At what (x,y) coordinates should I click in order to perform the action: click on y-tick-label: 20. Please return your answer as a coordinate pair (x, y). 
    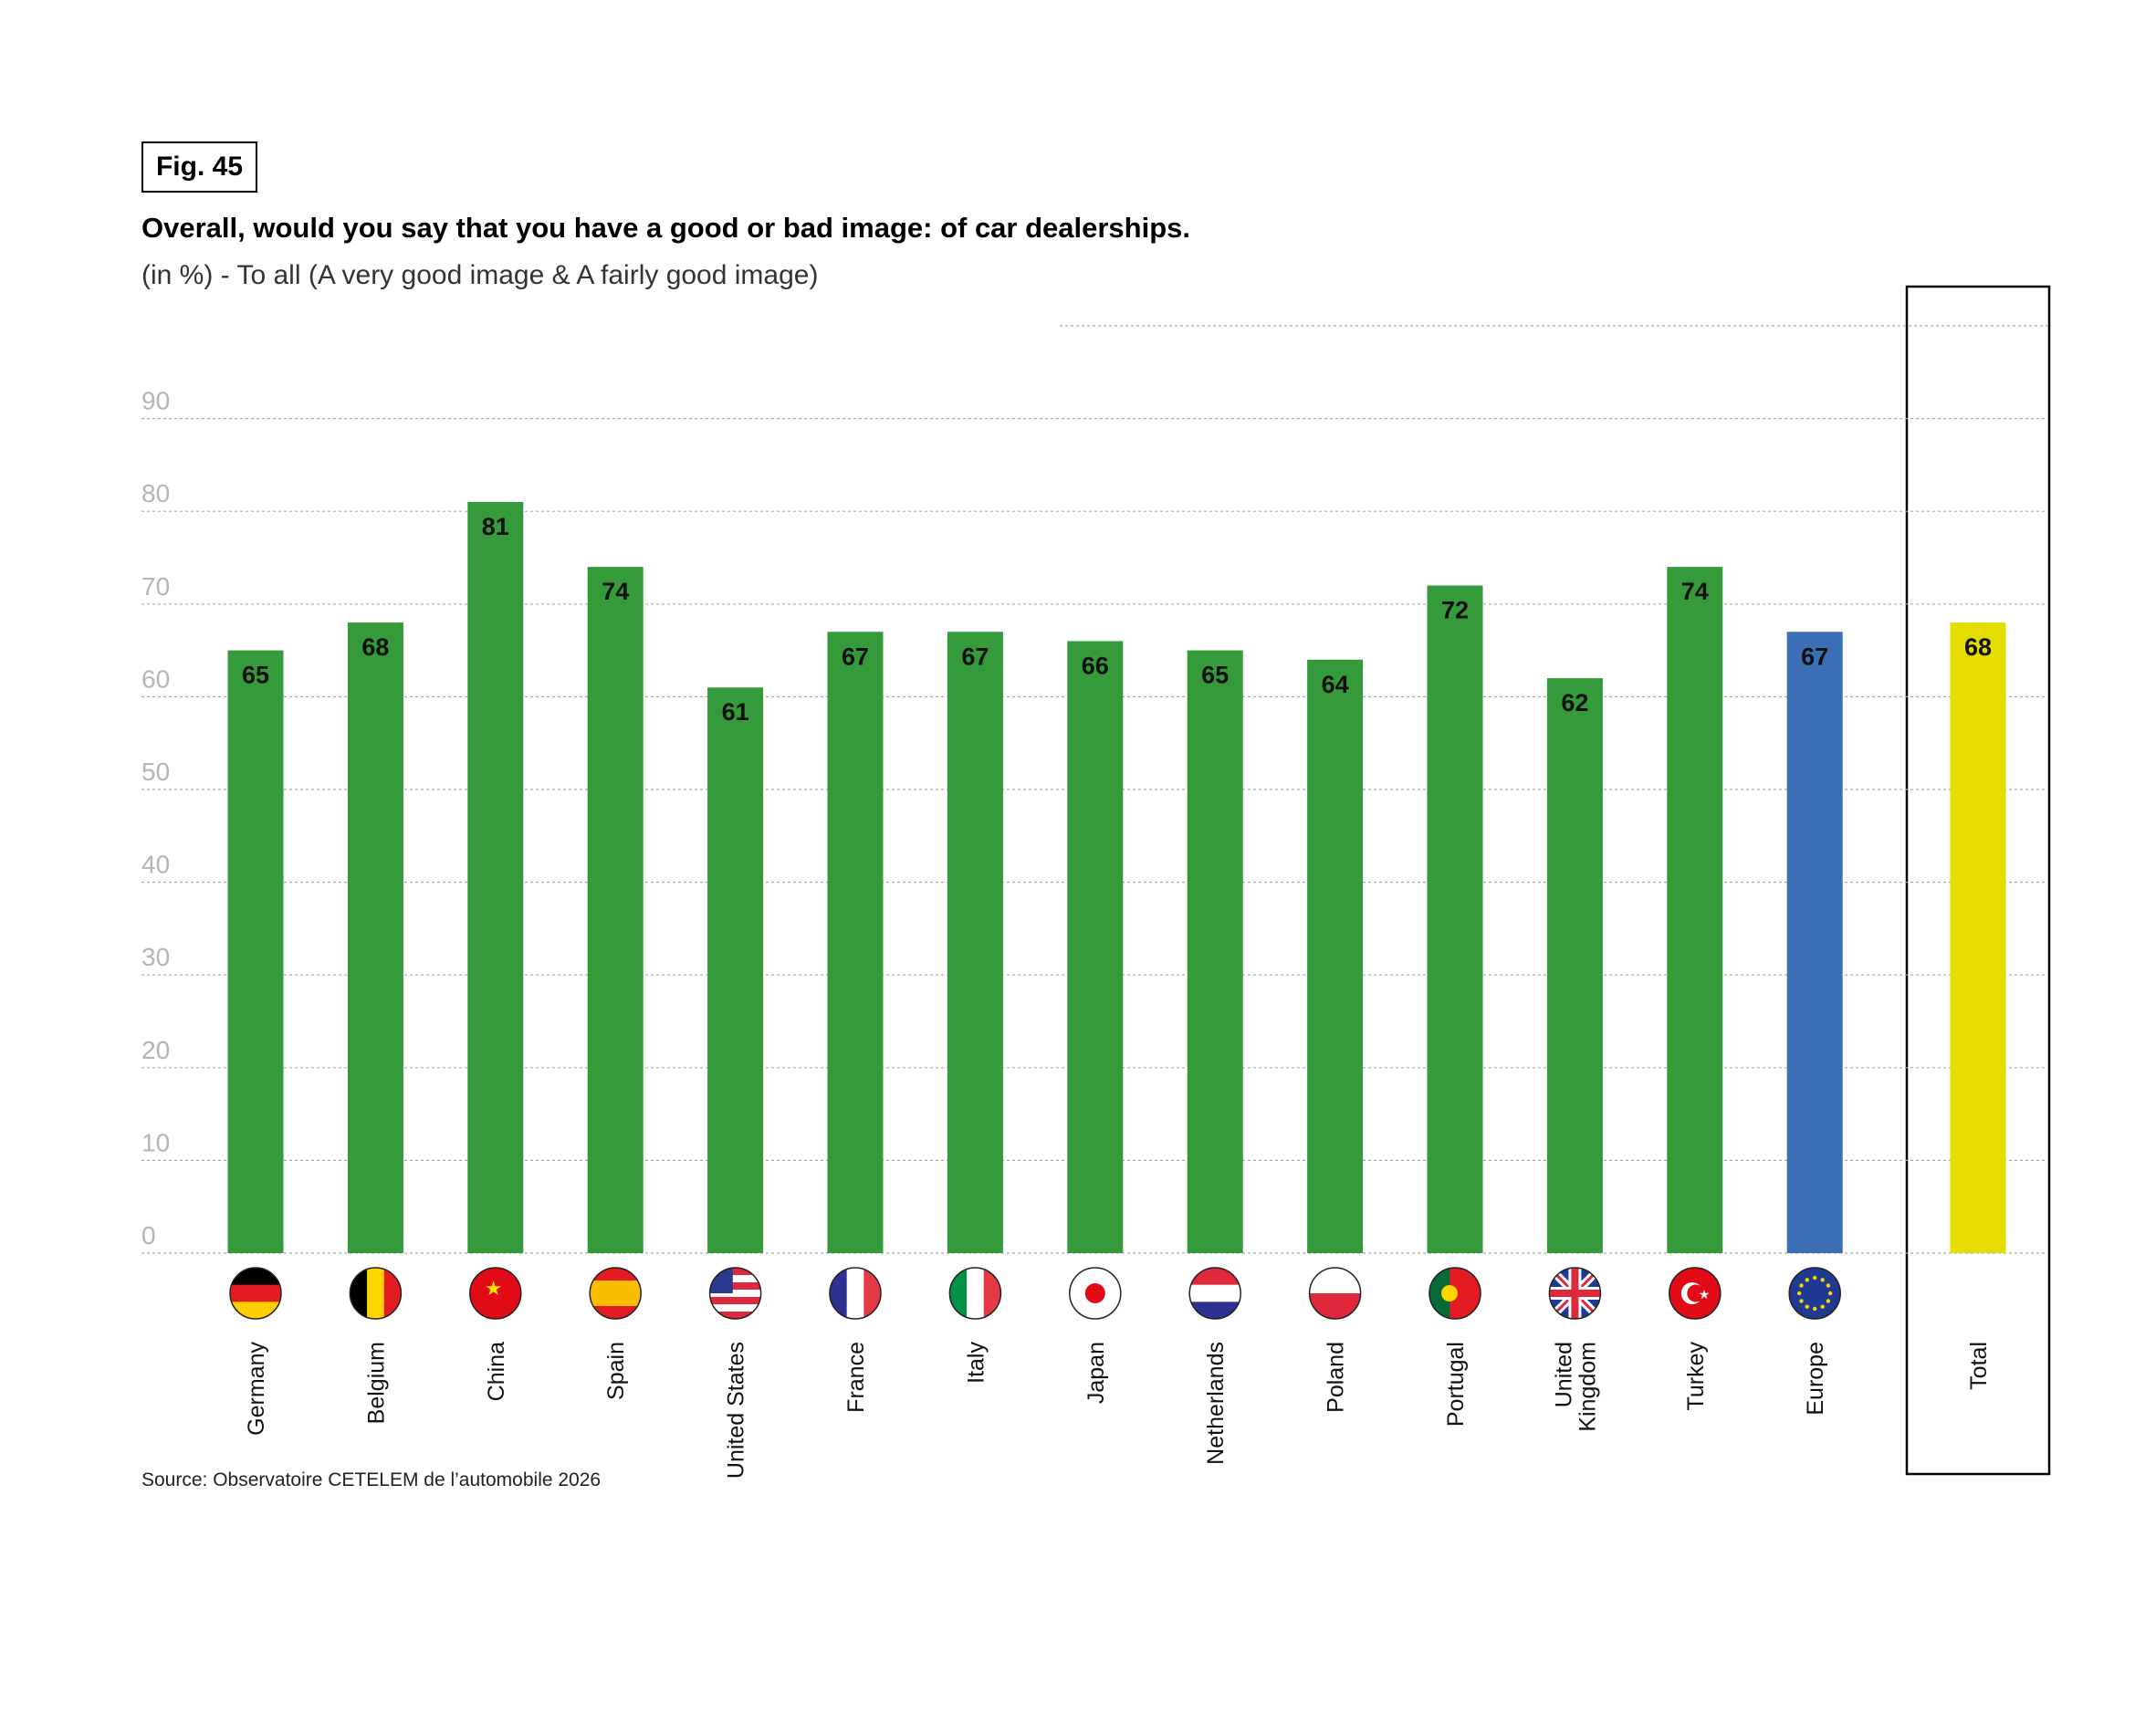
    Looking at the image, I should click on (155, 1050).